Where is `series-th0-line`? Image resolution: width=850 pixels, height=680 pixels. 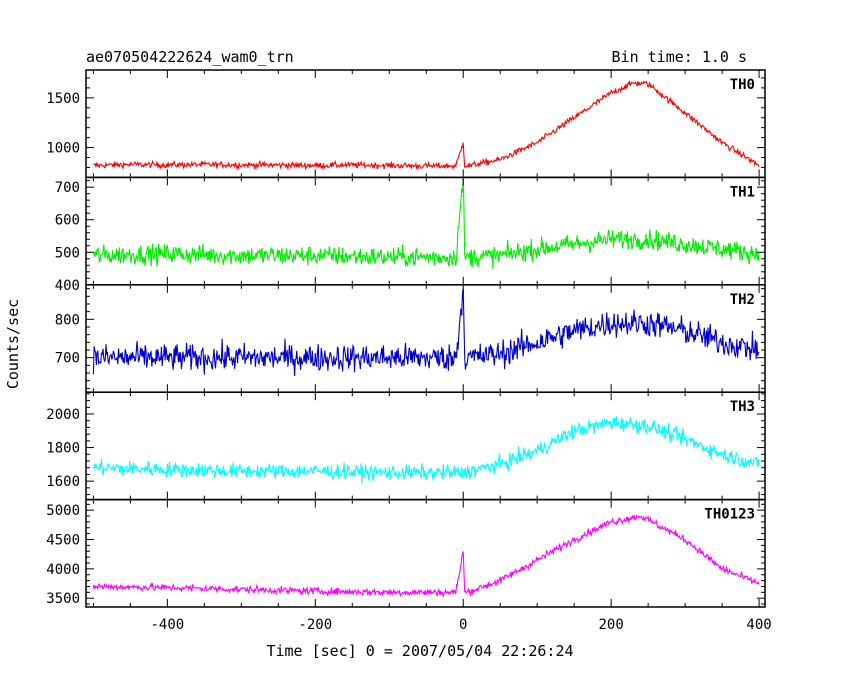 series-th0-line is located at coordinates (426, 125).